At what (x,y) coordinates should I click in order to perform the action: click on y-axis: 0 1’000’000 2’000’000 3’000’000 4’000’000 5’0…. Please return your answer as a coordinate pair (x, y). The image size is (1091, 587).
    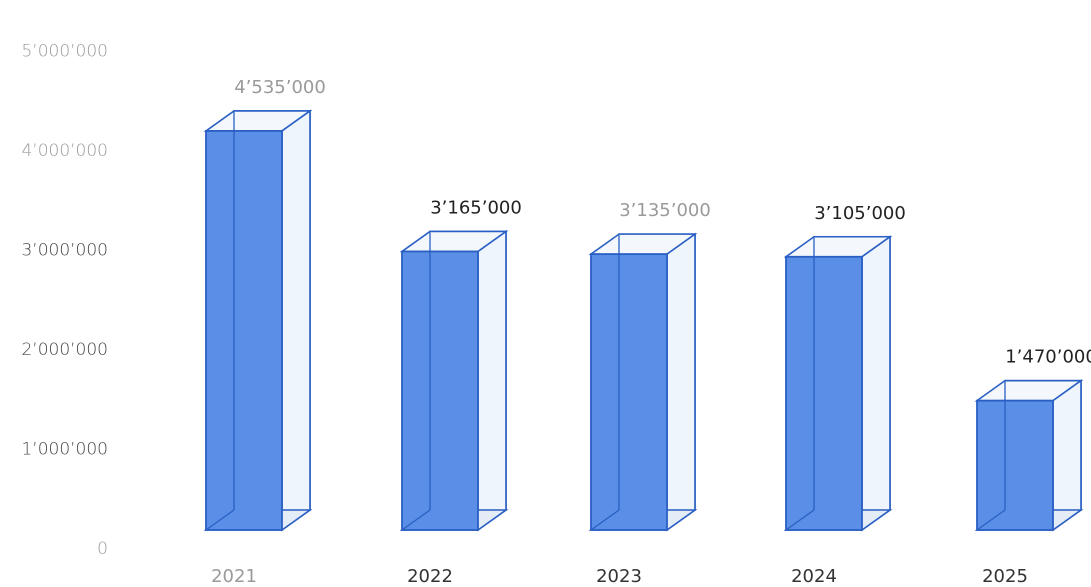
    Looking at the image, I should click on (64, 301).